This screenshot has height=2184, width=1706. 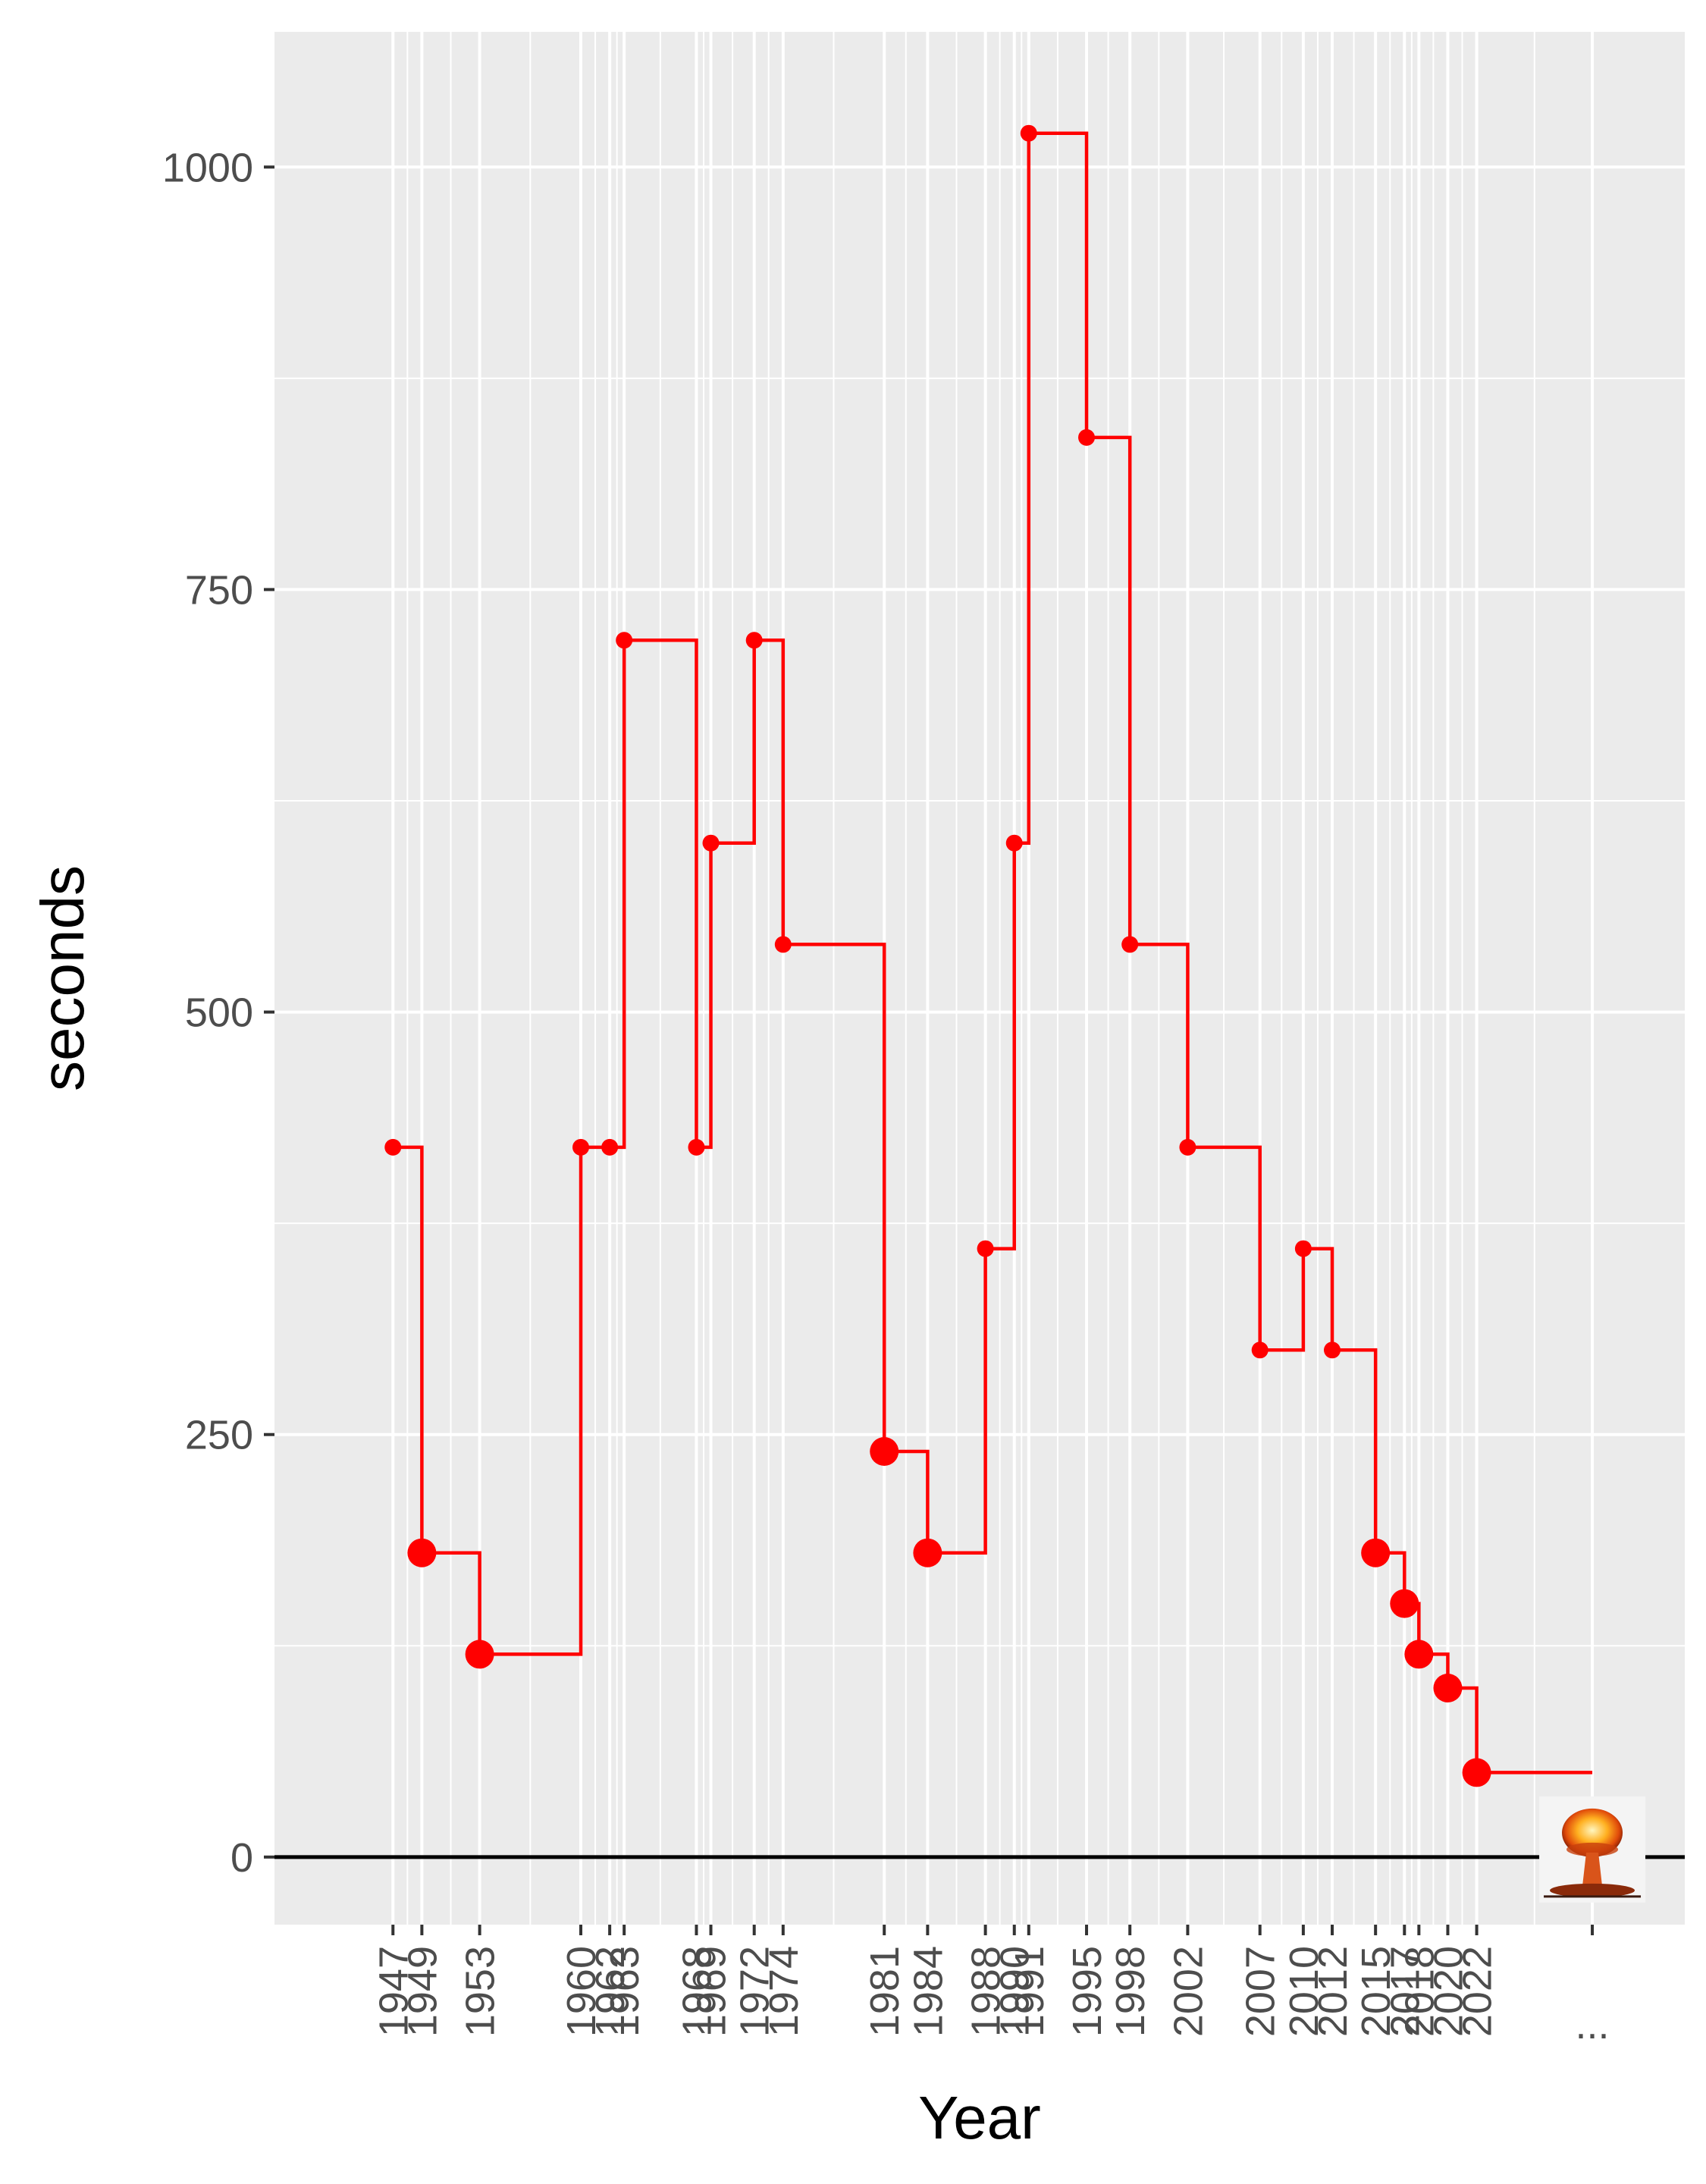 I want to click on y-tick-label: 500, so click(x=219, y=1013).